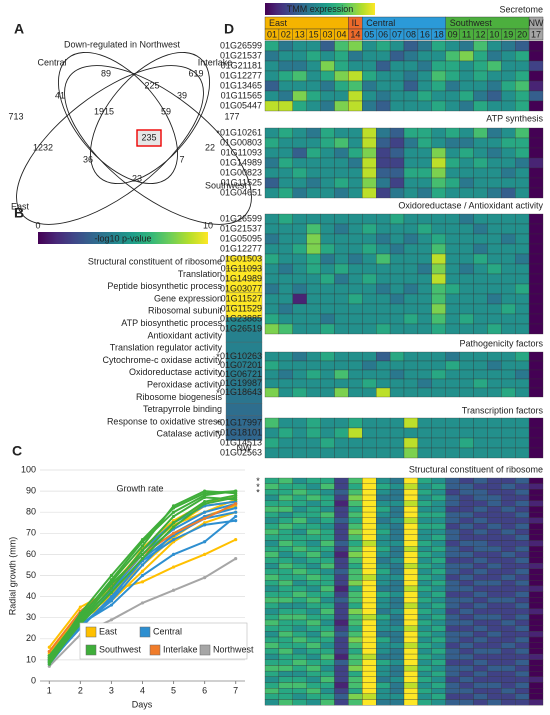 Image resolution: width=550 pixels, height=715 pixels. I want to click on group-label: Central, so click(380, 23).